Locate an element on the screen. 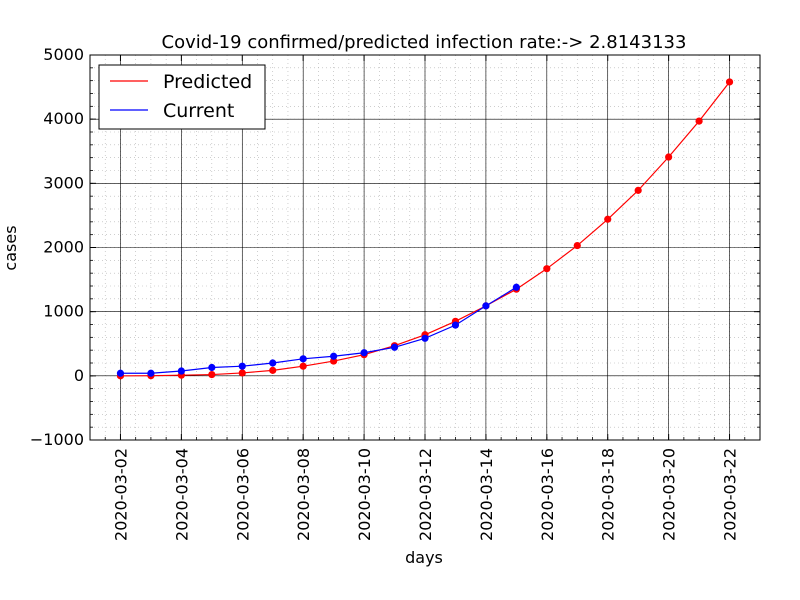 Image resolution: width=800 pixels, height=600 pixels. legend-label-predicted: Predicted is located at coordinates (207, 82).